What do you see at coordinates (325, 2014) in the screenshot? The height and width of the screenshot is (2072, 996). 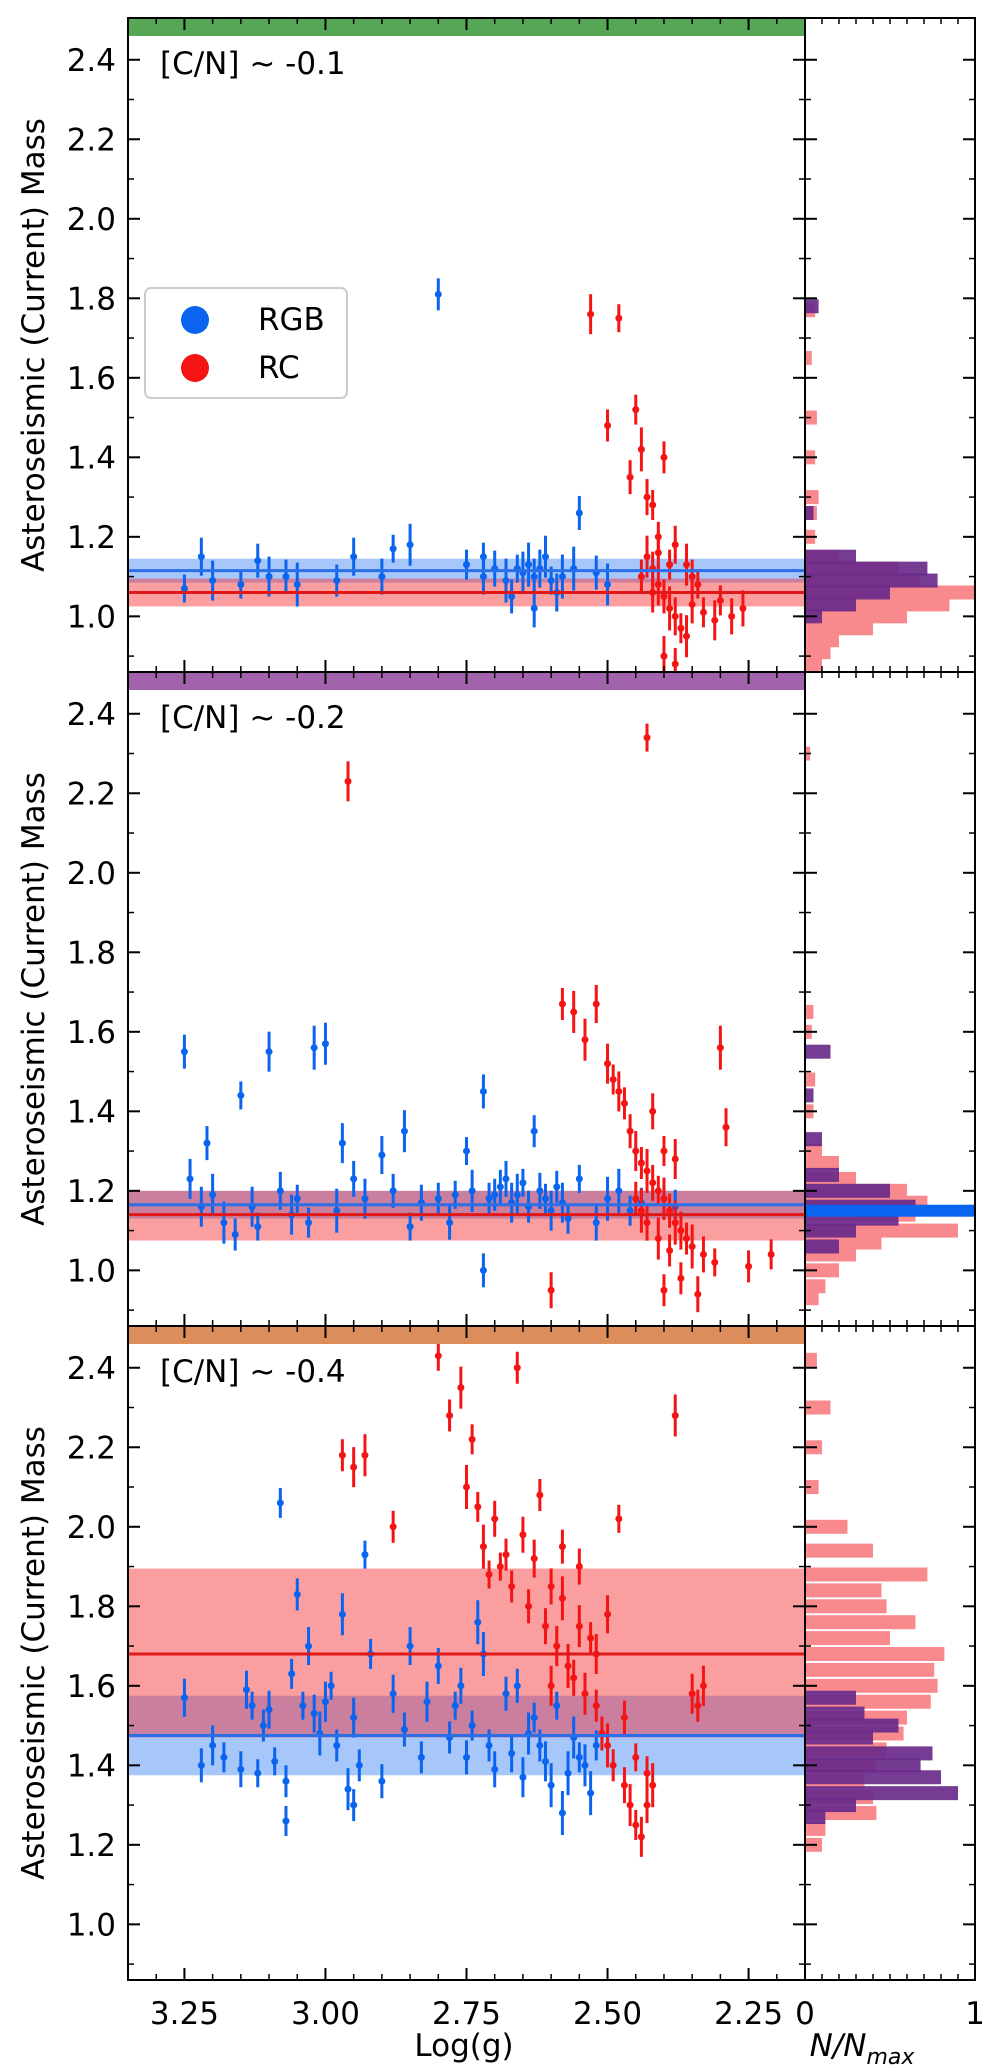 I see `x-tick-label: 3.00` at bounding box center [325, 2014].